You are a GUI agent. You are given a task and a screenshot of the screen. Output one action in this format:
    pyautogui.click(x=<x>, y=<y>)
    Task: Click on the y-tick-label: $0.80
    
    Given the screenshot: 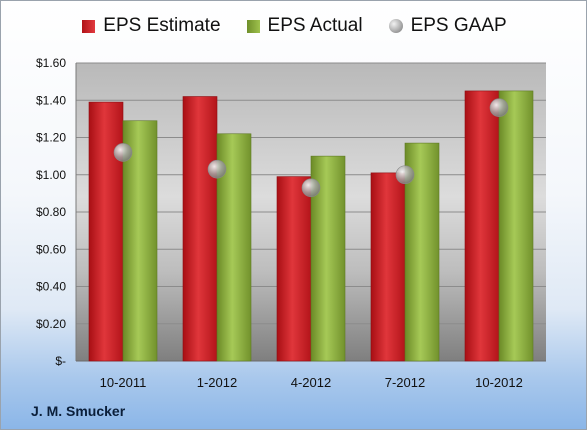 What is the action you would take?
    pyautogui.click(x=51, y=212)
    